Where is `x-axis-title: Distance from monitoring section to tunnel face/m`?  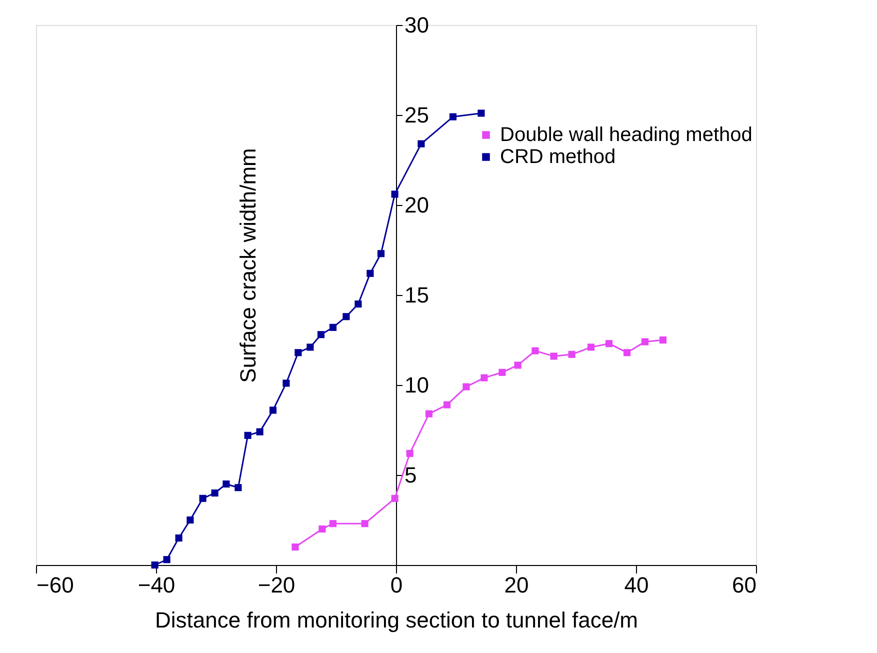
x-axis-title: Distance from monitoring section to tunnel face/m is located at coordinates (396, 620).